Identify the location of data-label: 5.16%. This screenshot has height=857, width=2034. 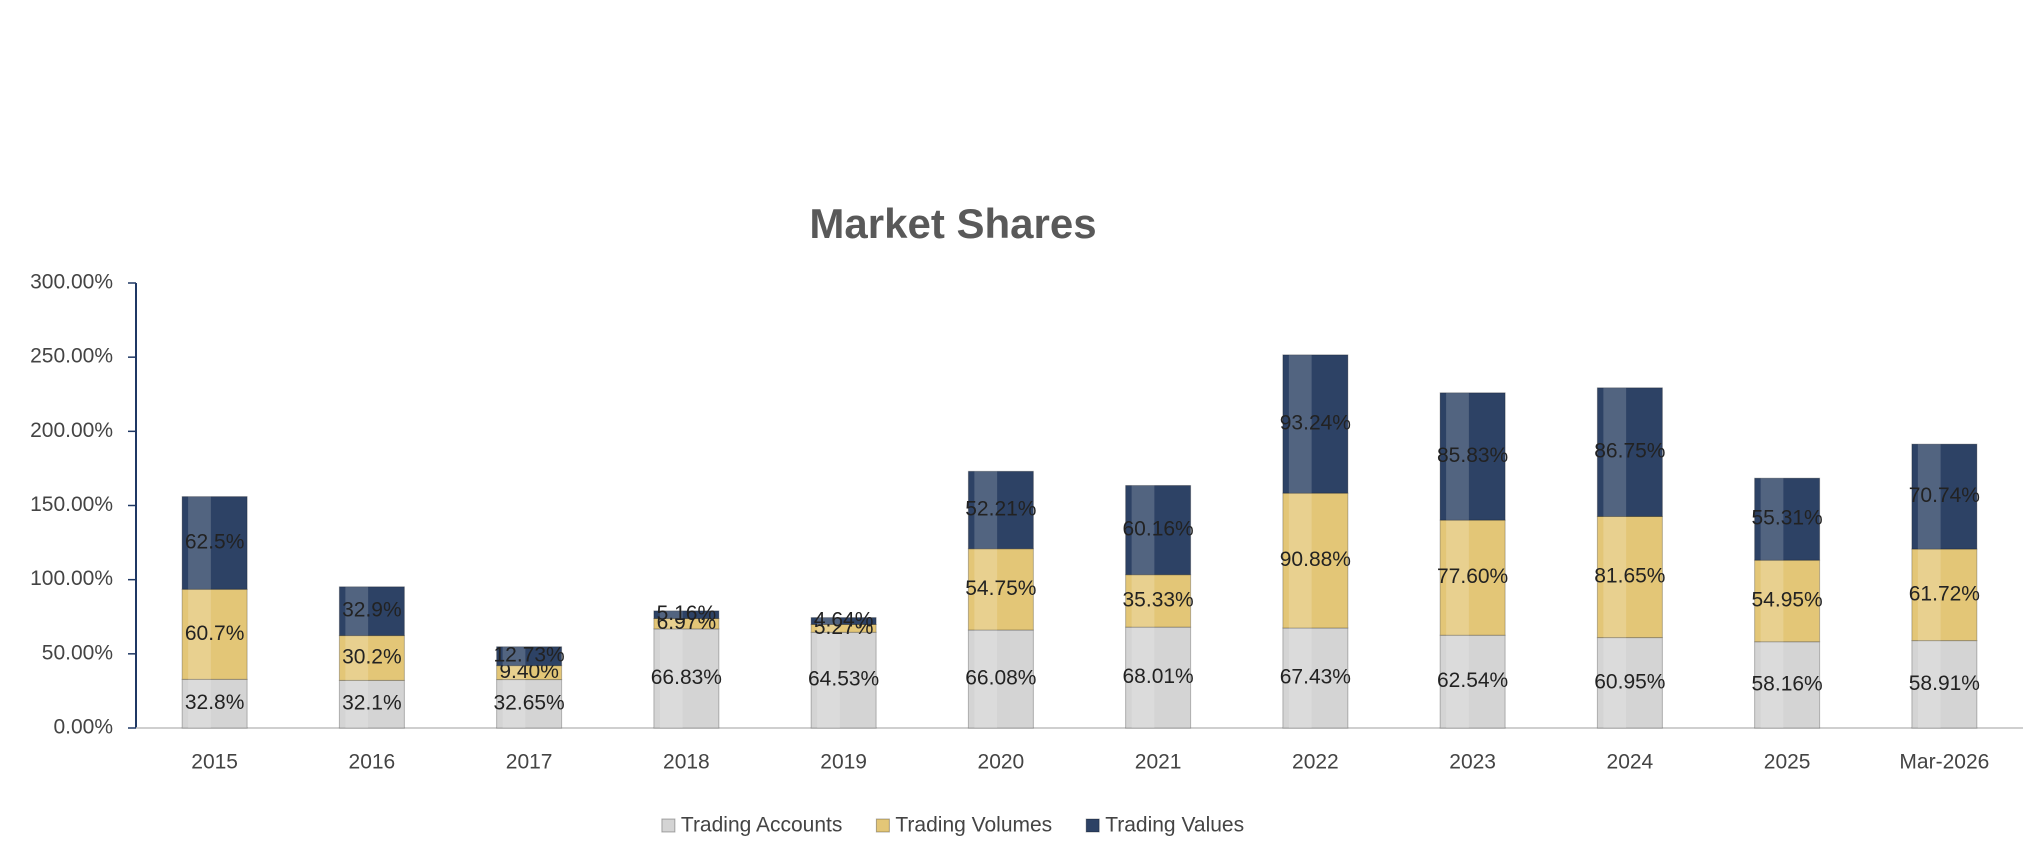
(687, 613).